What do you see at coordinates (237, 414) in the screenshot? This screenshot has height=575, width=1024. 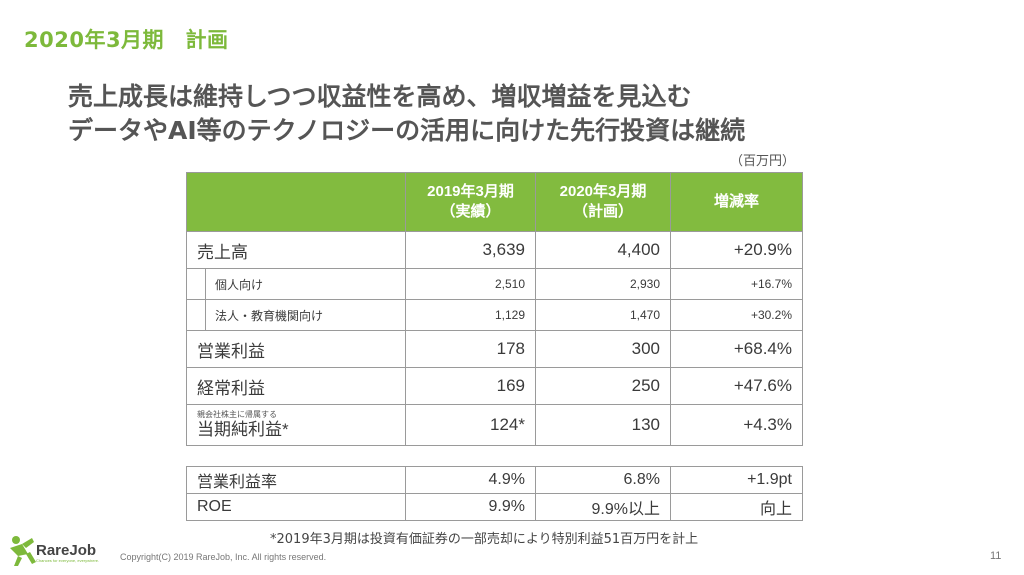 I see `row-label-note: 親会社株主に帰属する` at bounding box center [237, 414].